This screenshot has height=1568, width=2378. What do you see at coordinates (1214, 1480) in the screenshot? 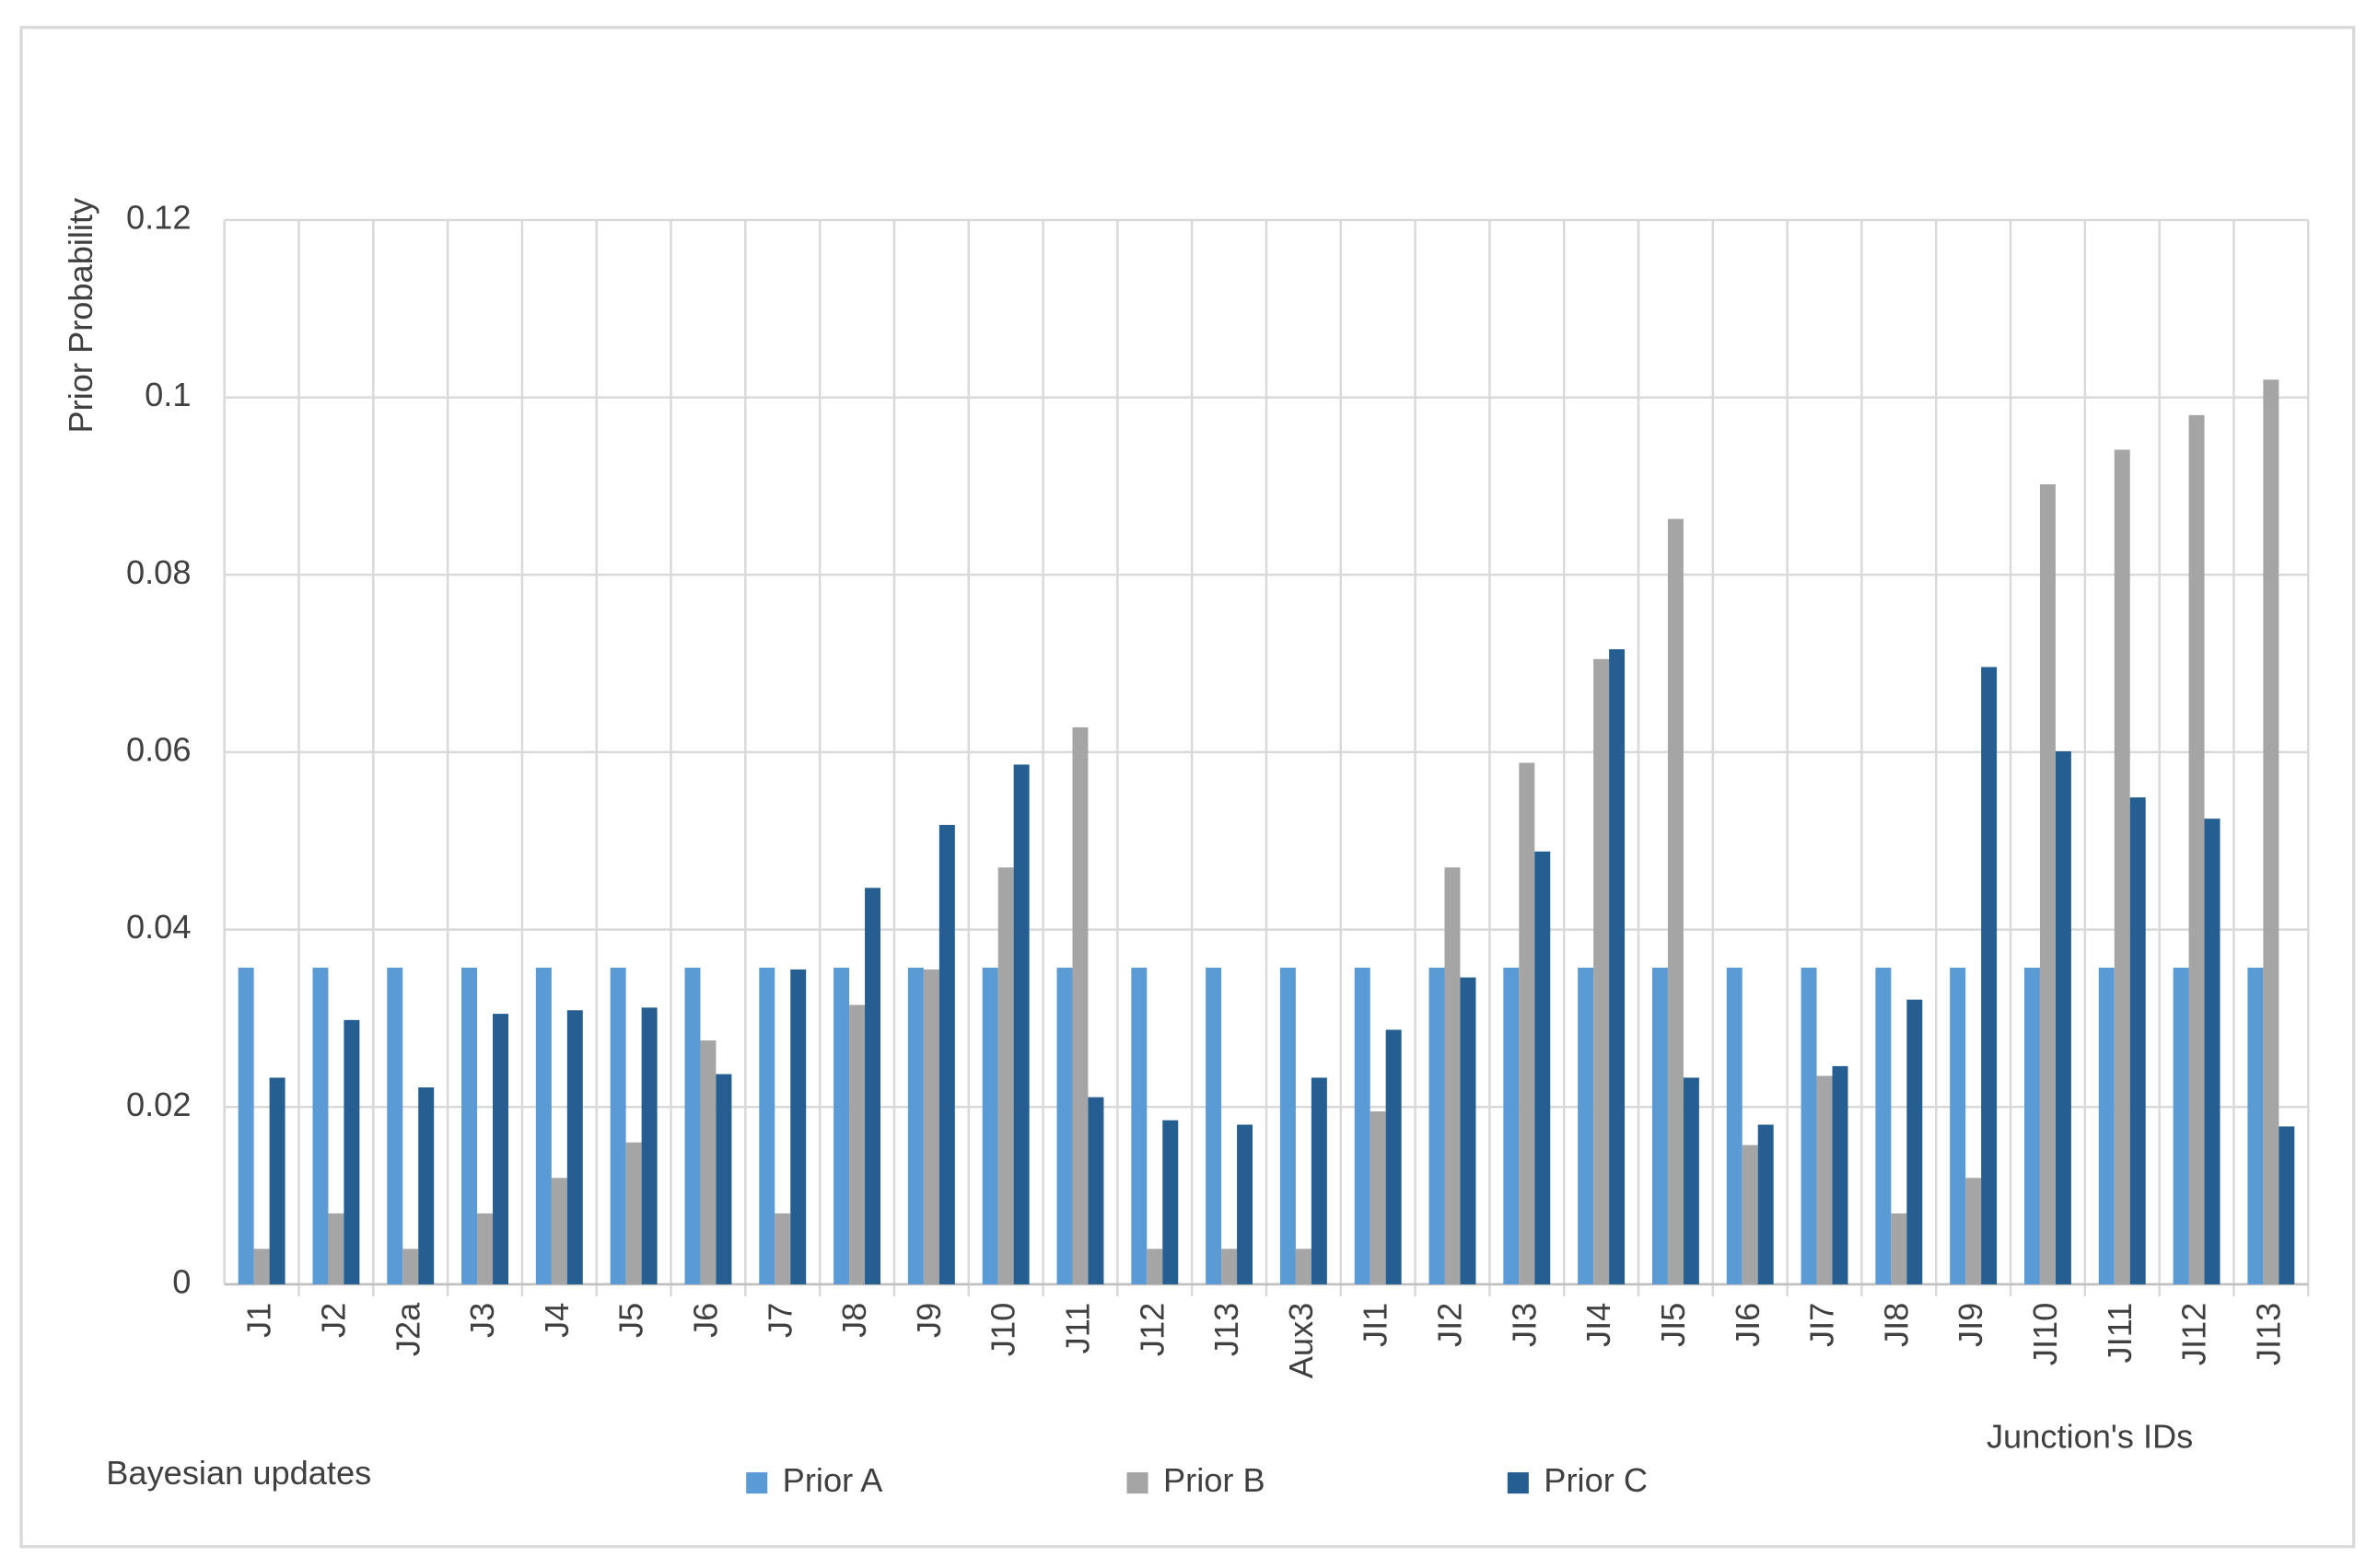
I see `legend-label: Prior B` at bounding box center [1214, 1480].